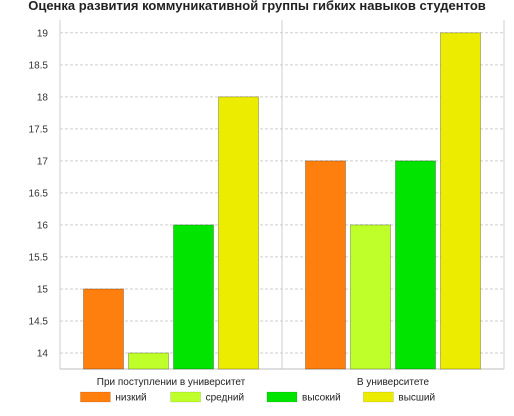 The width and height of the screenshot is (514, 416). Describe the element at coordinates (95, 397) in the screenshot. I see `legend-swatch-низкий` at that location.